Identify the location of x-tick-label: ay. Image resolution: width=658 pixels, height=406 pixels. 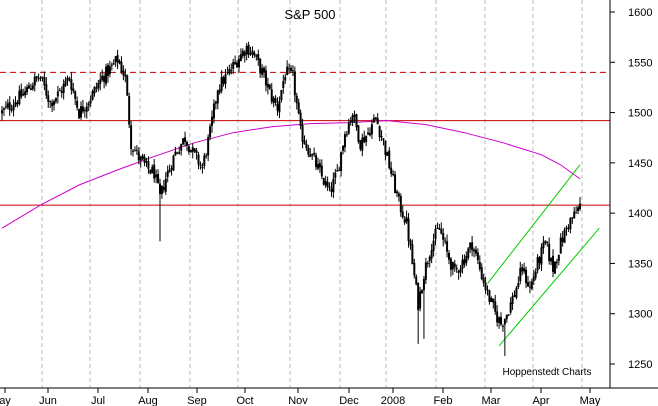
(5, 400).